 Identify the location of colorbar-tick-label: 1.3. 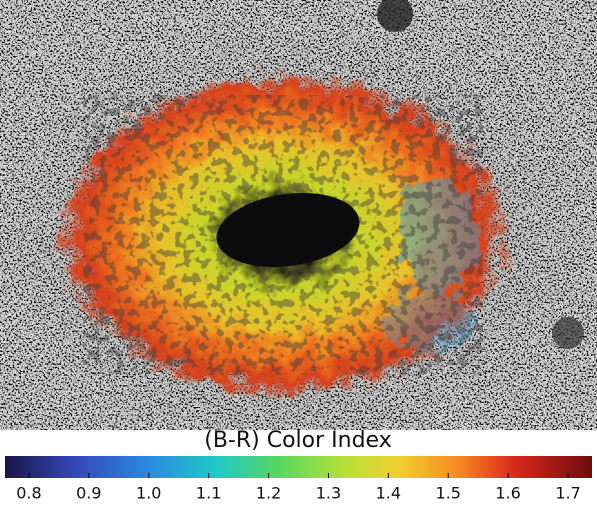
(328, 493).